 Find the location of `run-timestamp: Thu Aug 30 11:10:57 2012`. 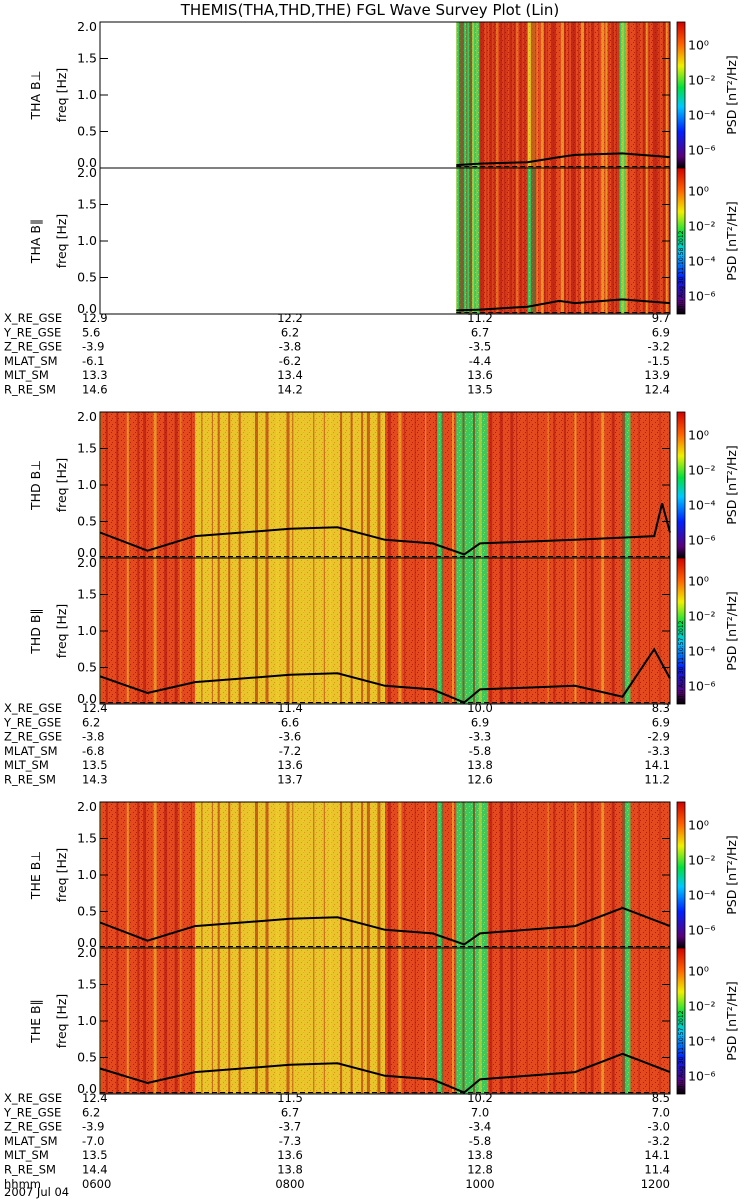

run-timestamp: Thu Aug 30 11:10:57 2012 is located at coordinates (681, 1051).